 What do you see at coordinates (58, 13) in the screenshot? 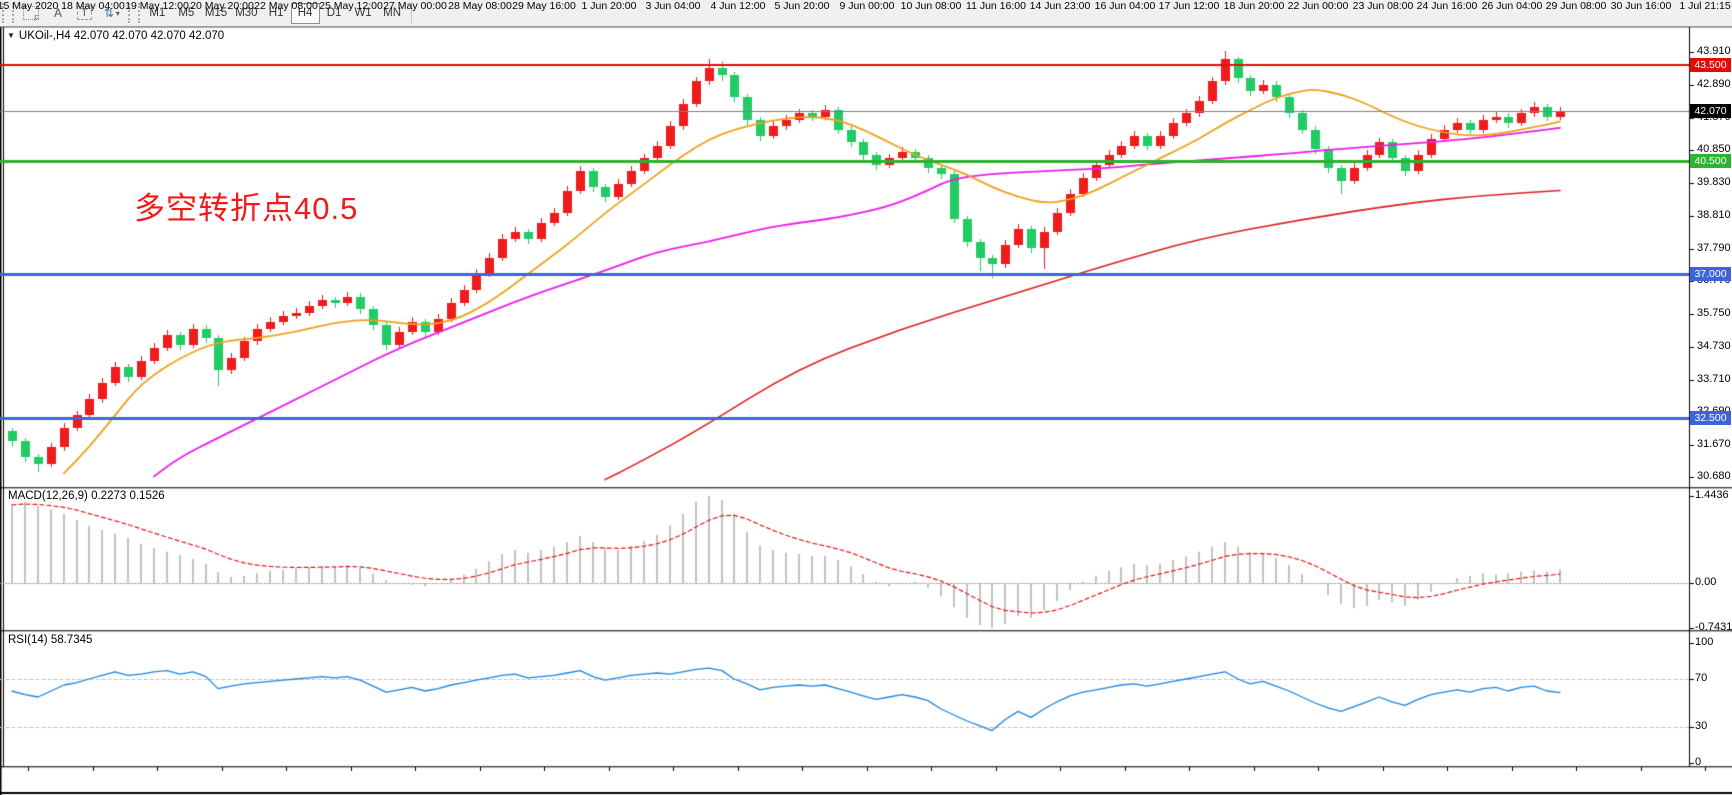
I see `label-a-button: A` at bounding box center [58, 13].